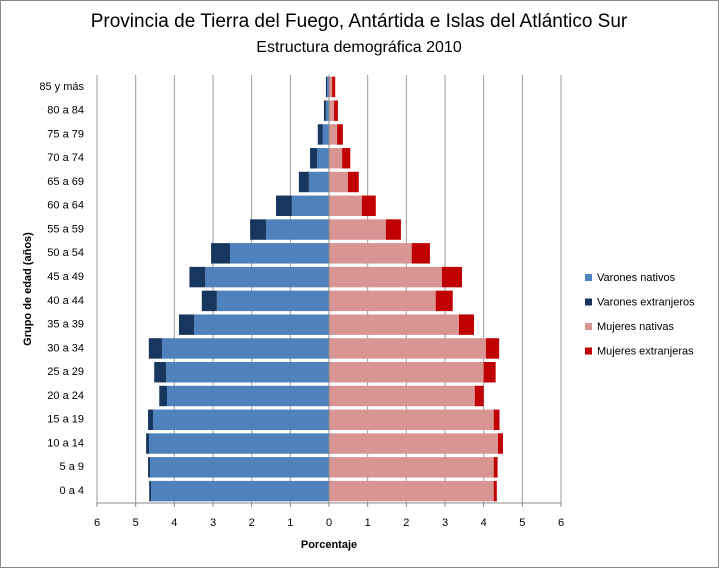  What do you see at coordinates (65, 253) in the screenshot?
I see `y-tick-label: 50 a 54` at bounding box center [65, 253].